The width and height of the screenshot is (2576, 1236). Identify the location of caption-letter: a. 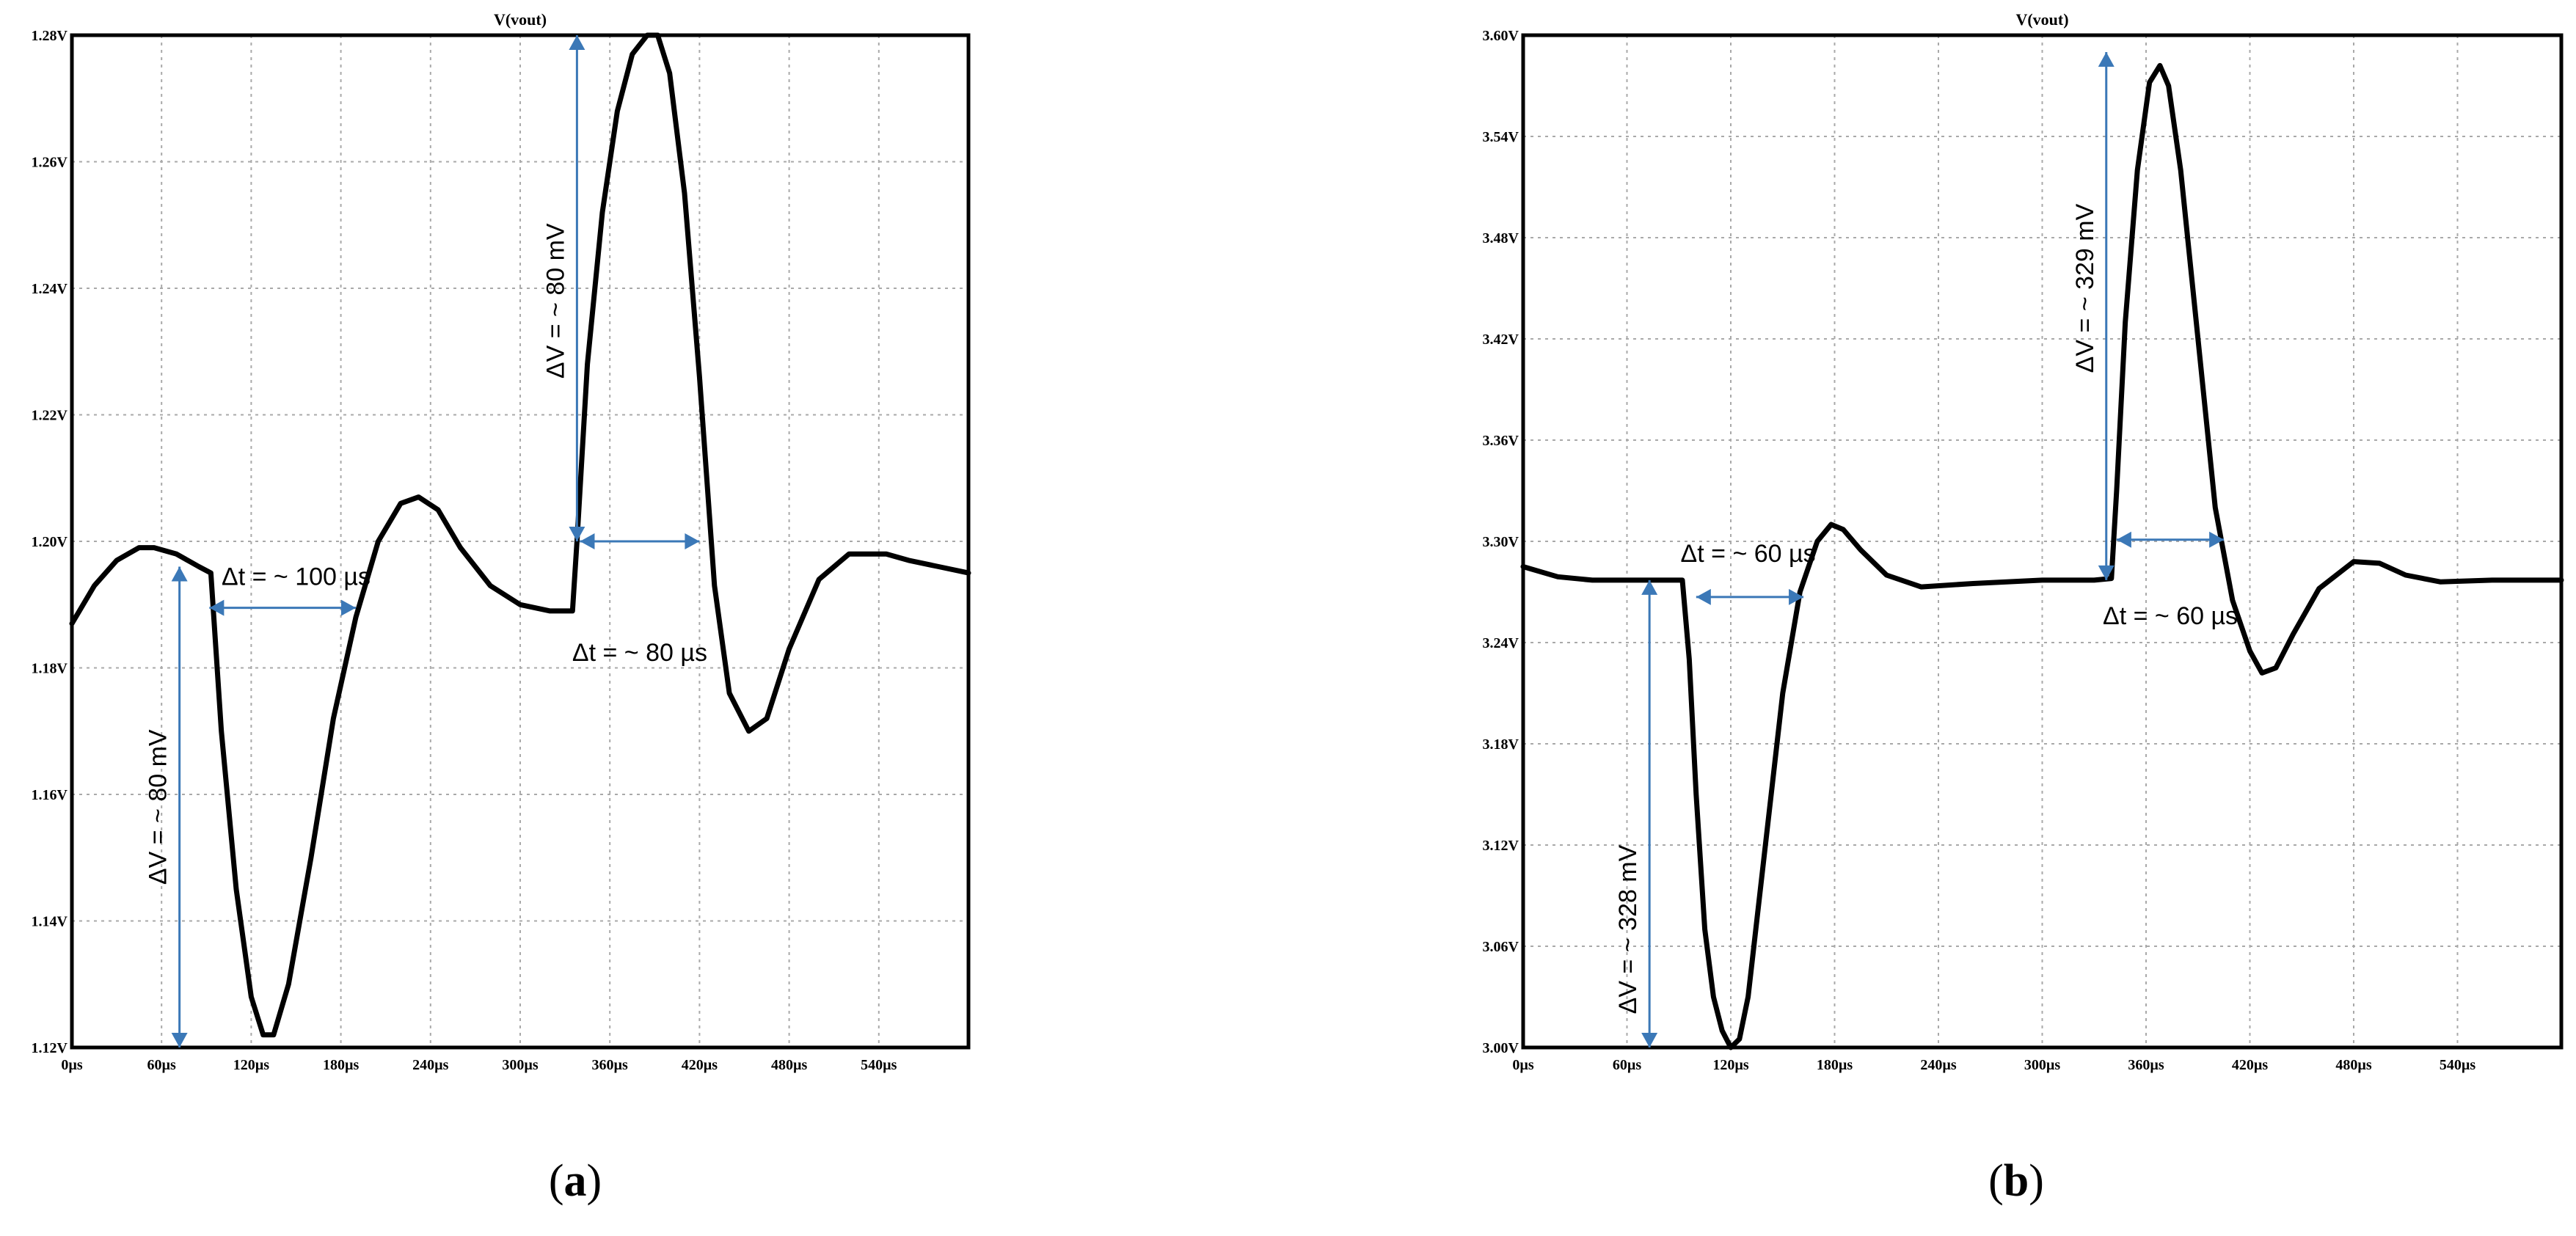
(575, 1181).